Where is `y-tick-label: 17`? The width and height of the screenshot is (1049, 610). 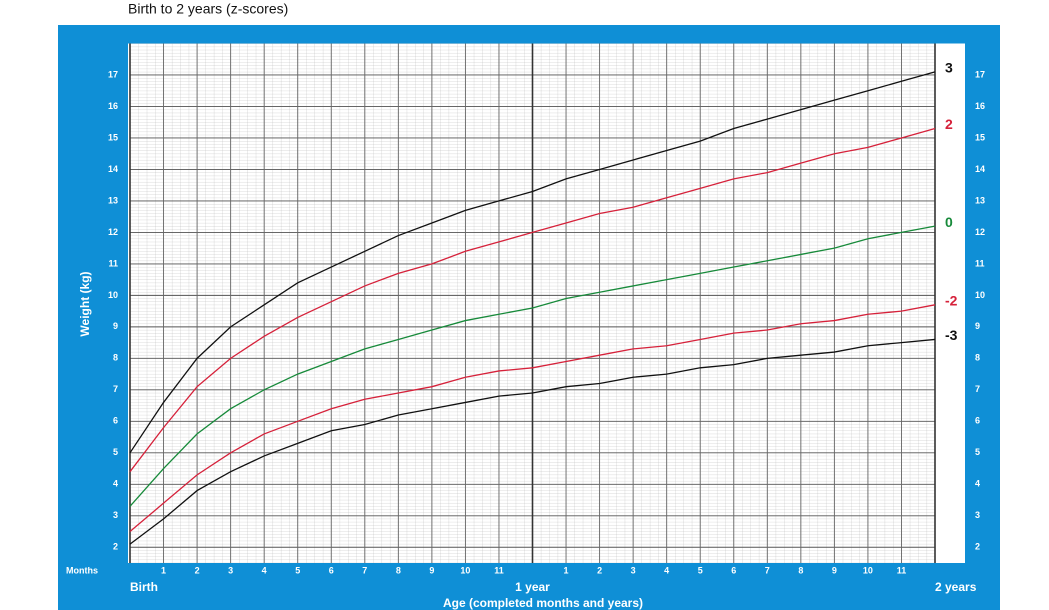
y-tick-label: 17 is located at coordinates (113, 74).